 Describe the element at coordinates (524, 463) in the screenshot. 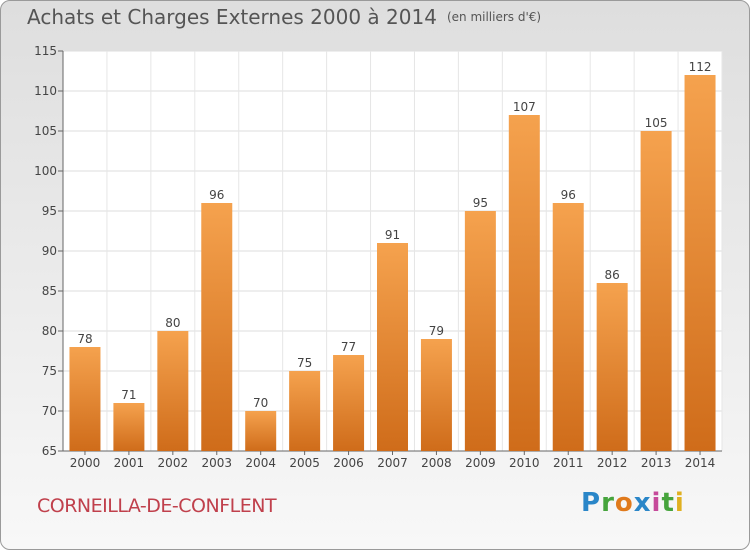

I see `x-tick-label: 2010` at that location.